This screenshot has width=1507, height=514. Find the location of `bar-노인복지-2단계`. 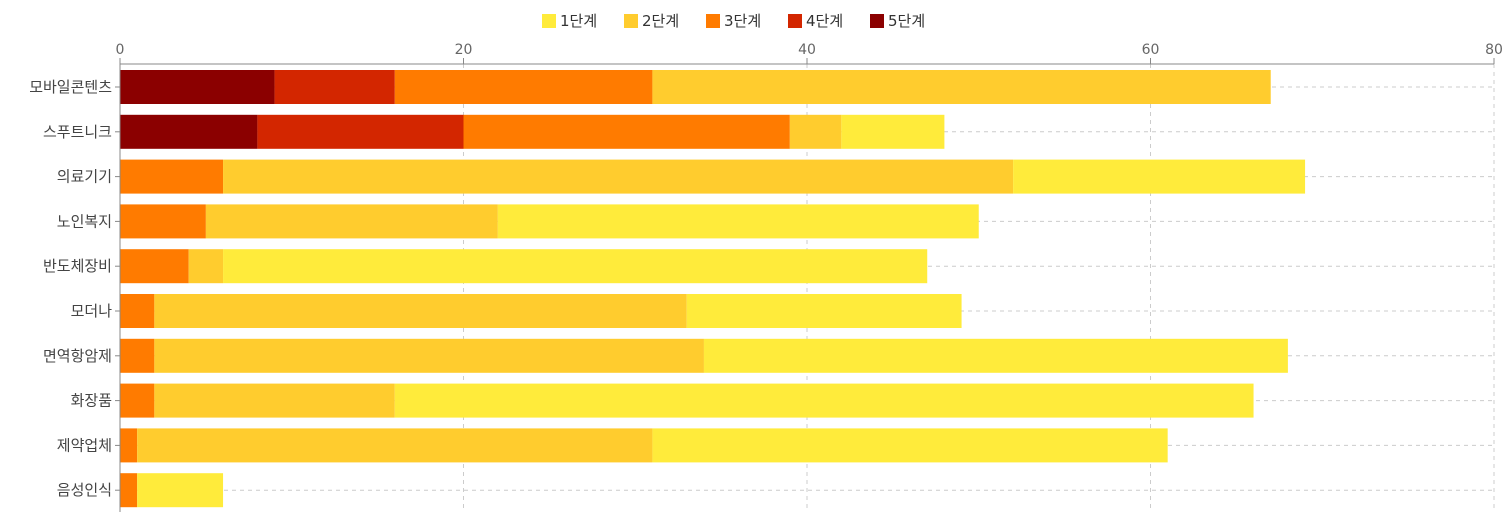

bar-노인복지-2단계 is located at coordinates (351, 221).